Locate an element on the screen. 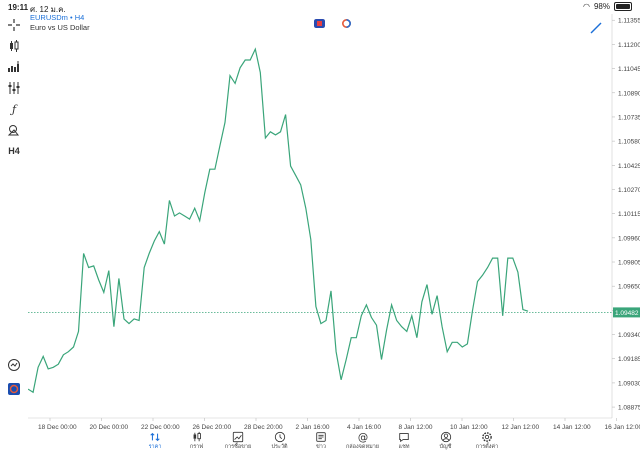  y-tick-label: 1.09185 is located at coordinates (629, 359).